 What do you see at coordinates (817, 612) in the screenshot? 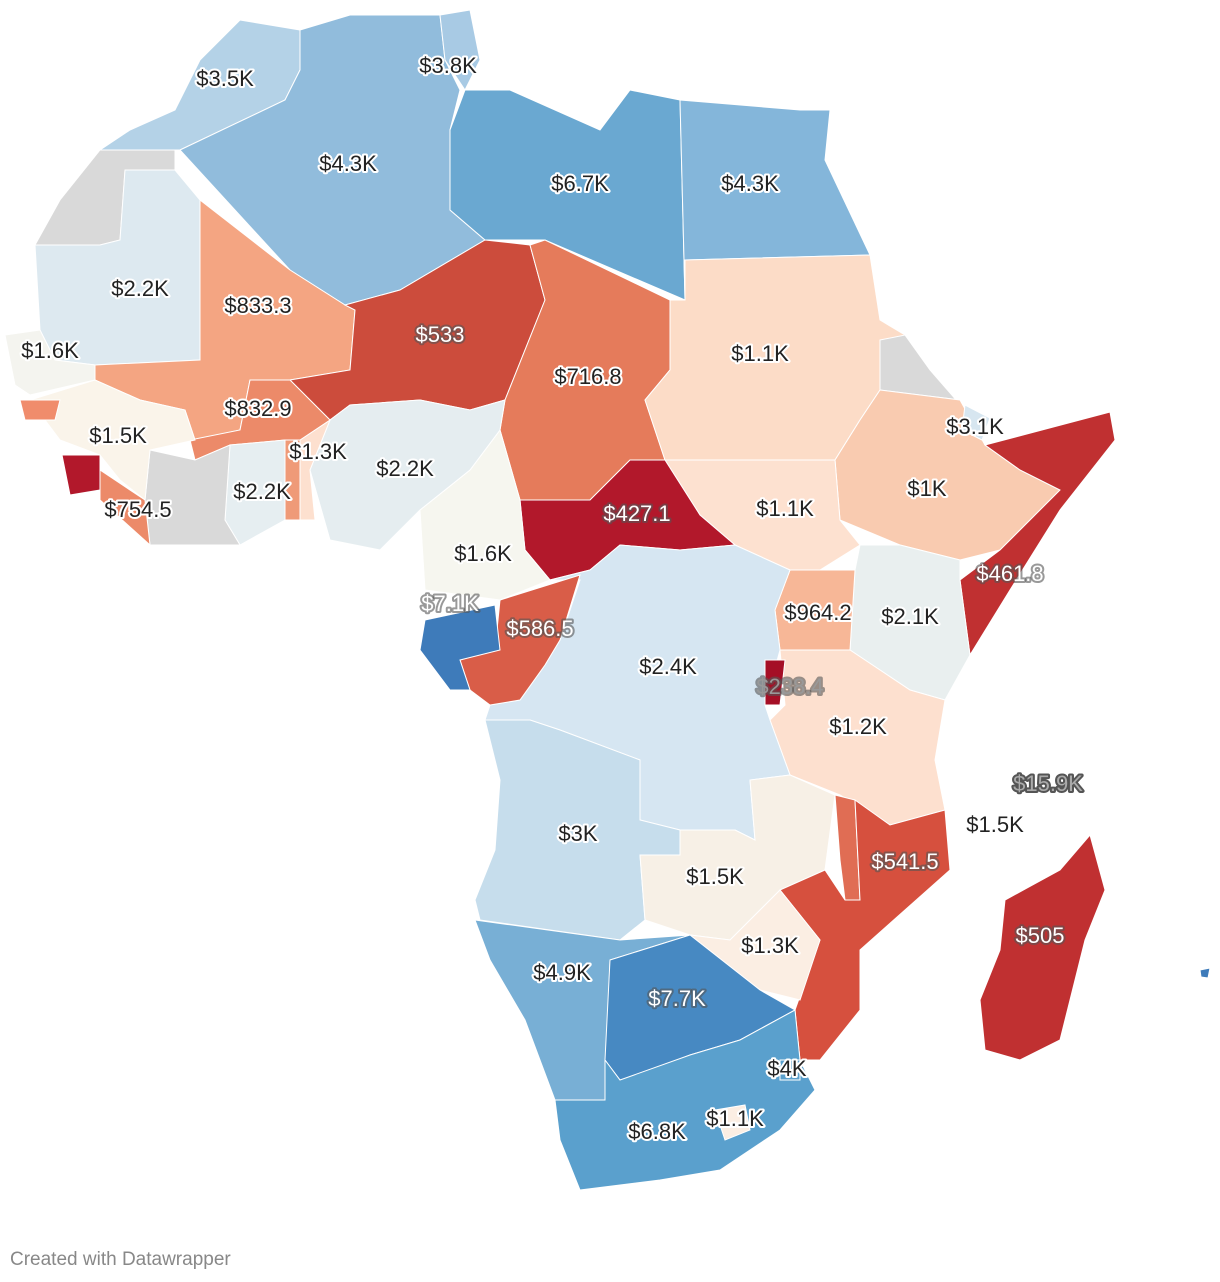
I see `region-label: $964.2` at bounding box center [817, 612].